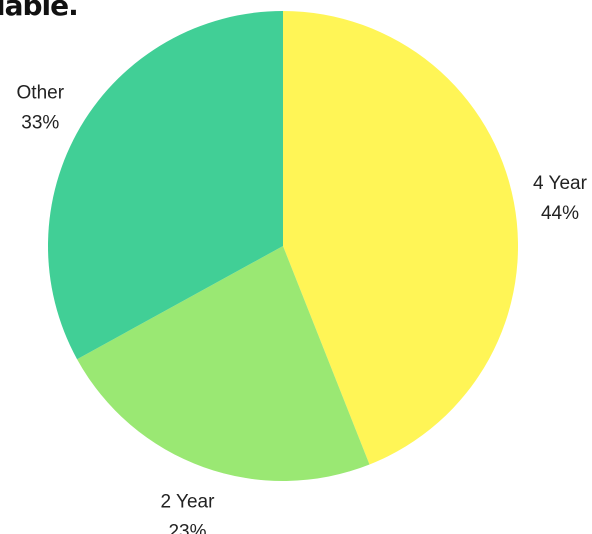 The height and width of the screenshot is (534, 592). What do you see at coordinates (41, 93) in the screenshot?
I see `slice-label-other: Other` at bounding box center [41, 93].